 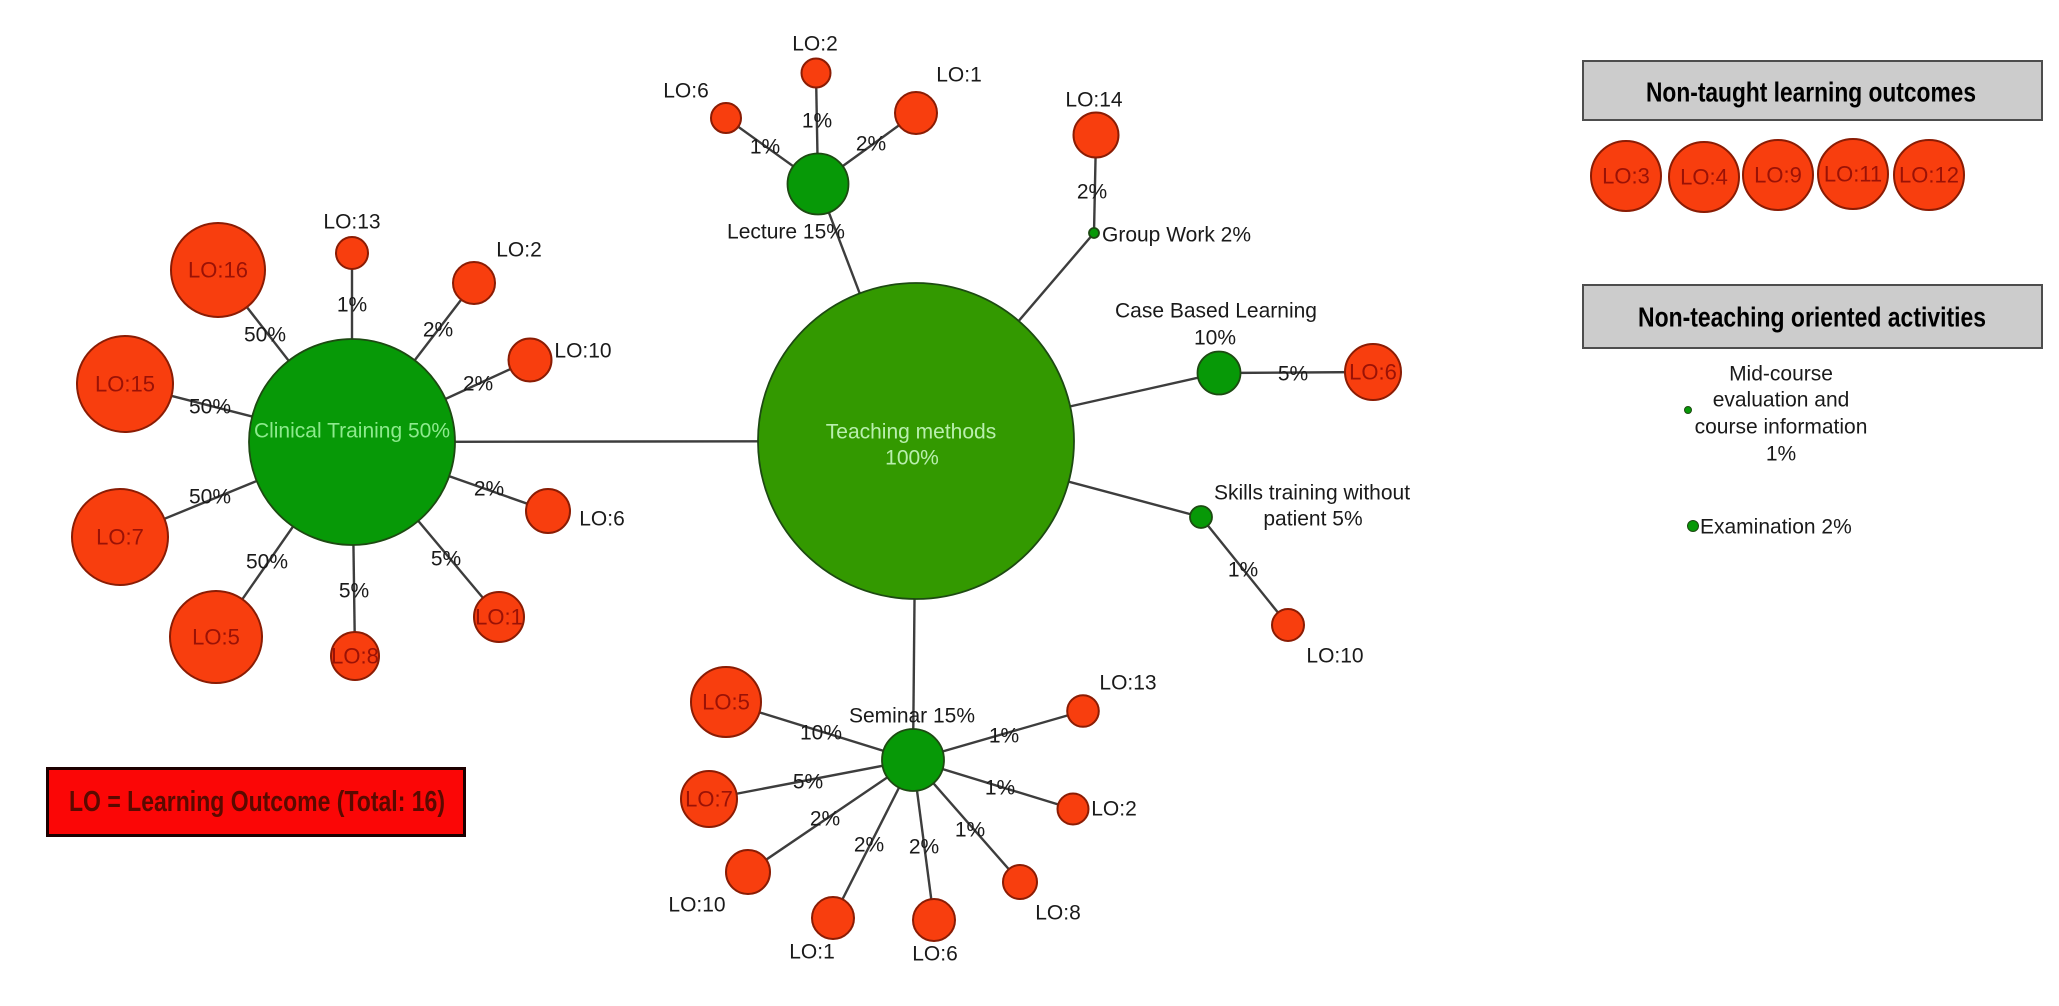 I want to click on svg-text: LO:4, so click(x=1704, y=177).